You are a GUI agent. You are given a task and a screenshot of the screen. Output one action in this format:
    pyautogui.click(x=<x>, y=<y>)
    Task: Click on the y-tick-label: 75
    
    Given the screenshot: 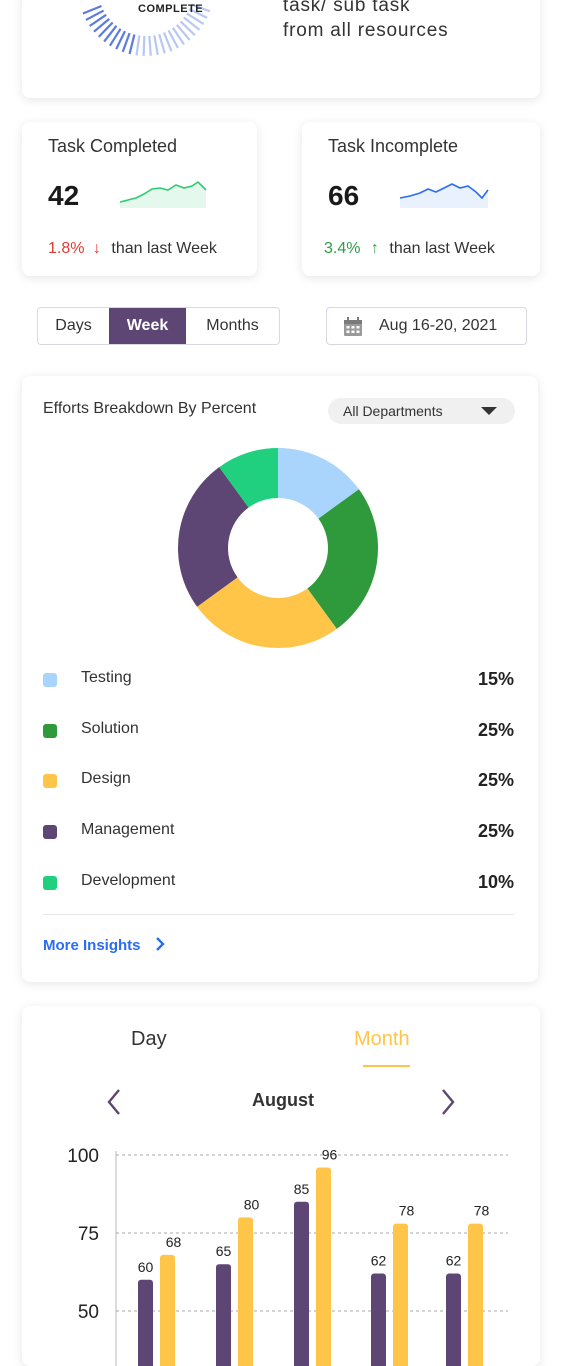 What is the action you would take?
    pyautogui.click(x=88, y=1234)
    